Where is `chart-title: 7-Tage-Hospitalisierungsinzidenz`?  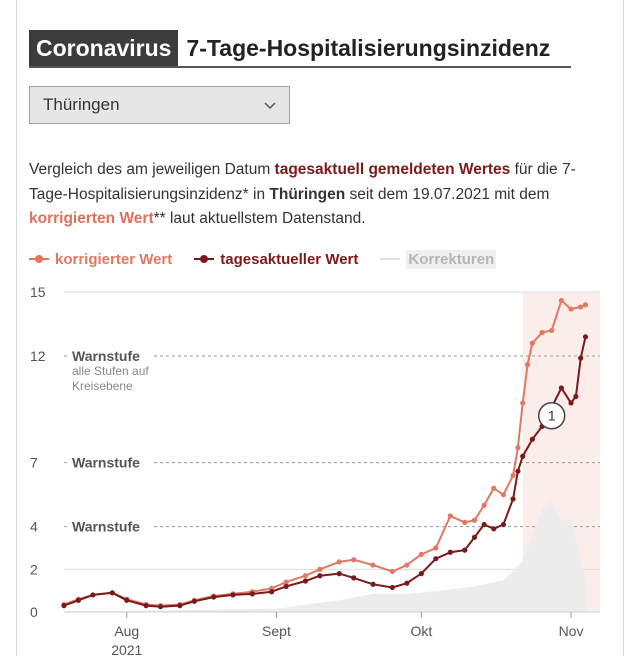 chart-title: 7-Tage-Hospitalisierungsinzidenz is located at coordinates (368, 47).